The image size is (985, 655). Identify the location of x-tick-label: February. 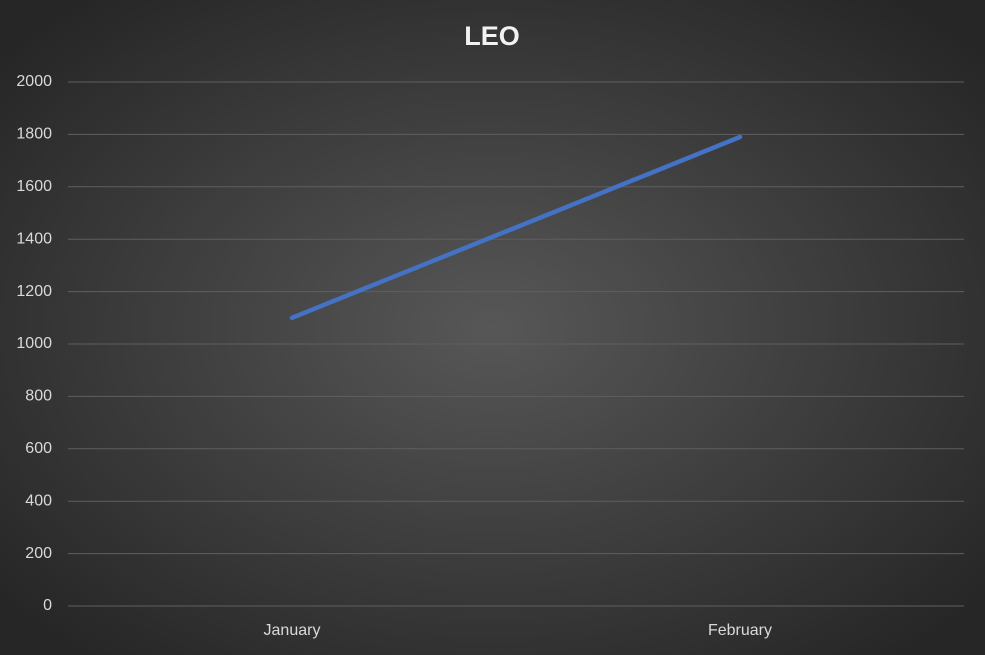
(740, 630).